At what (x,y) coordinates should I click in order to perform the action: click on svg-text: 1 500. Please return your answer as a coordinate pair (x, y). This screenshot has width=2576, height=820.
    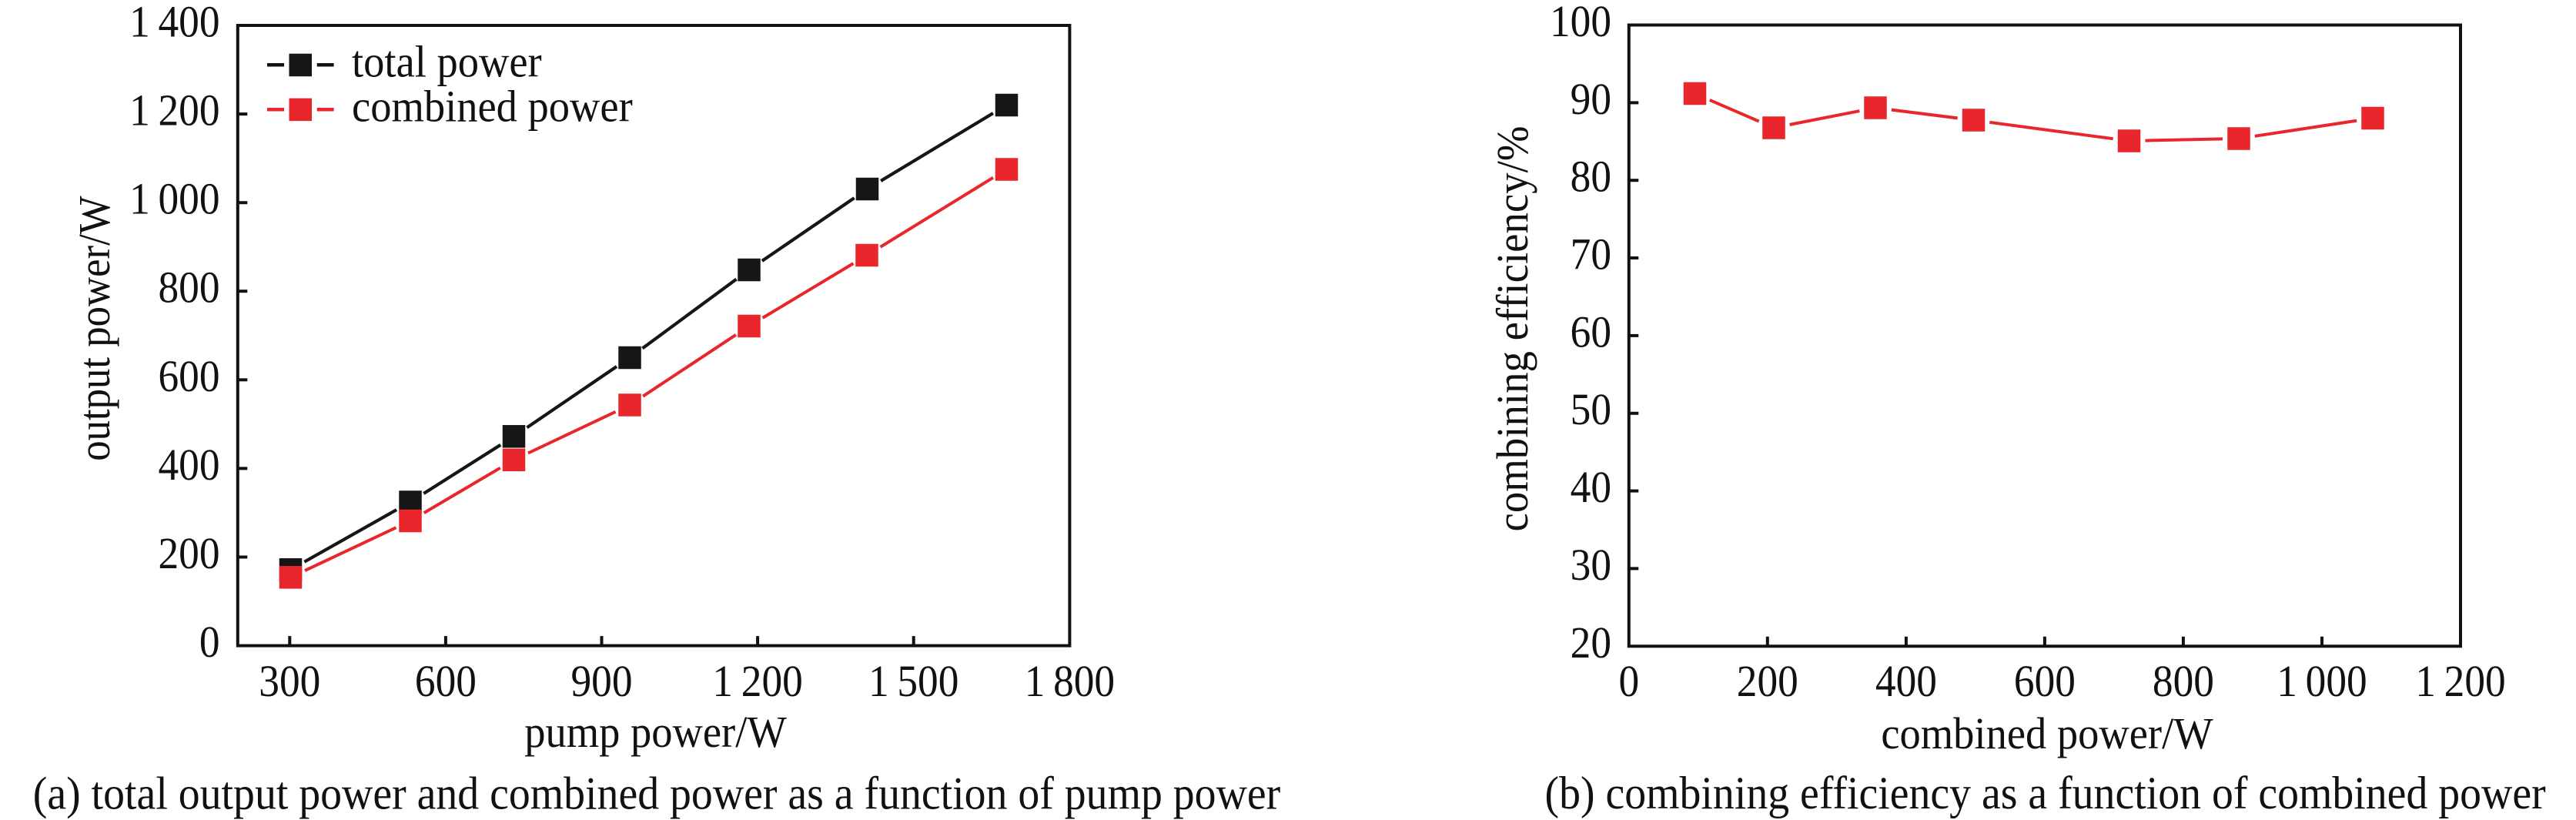
    Looking at the image, I should click on (913, 682).